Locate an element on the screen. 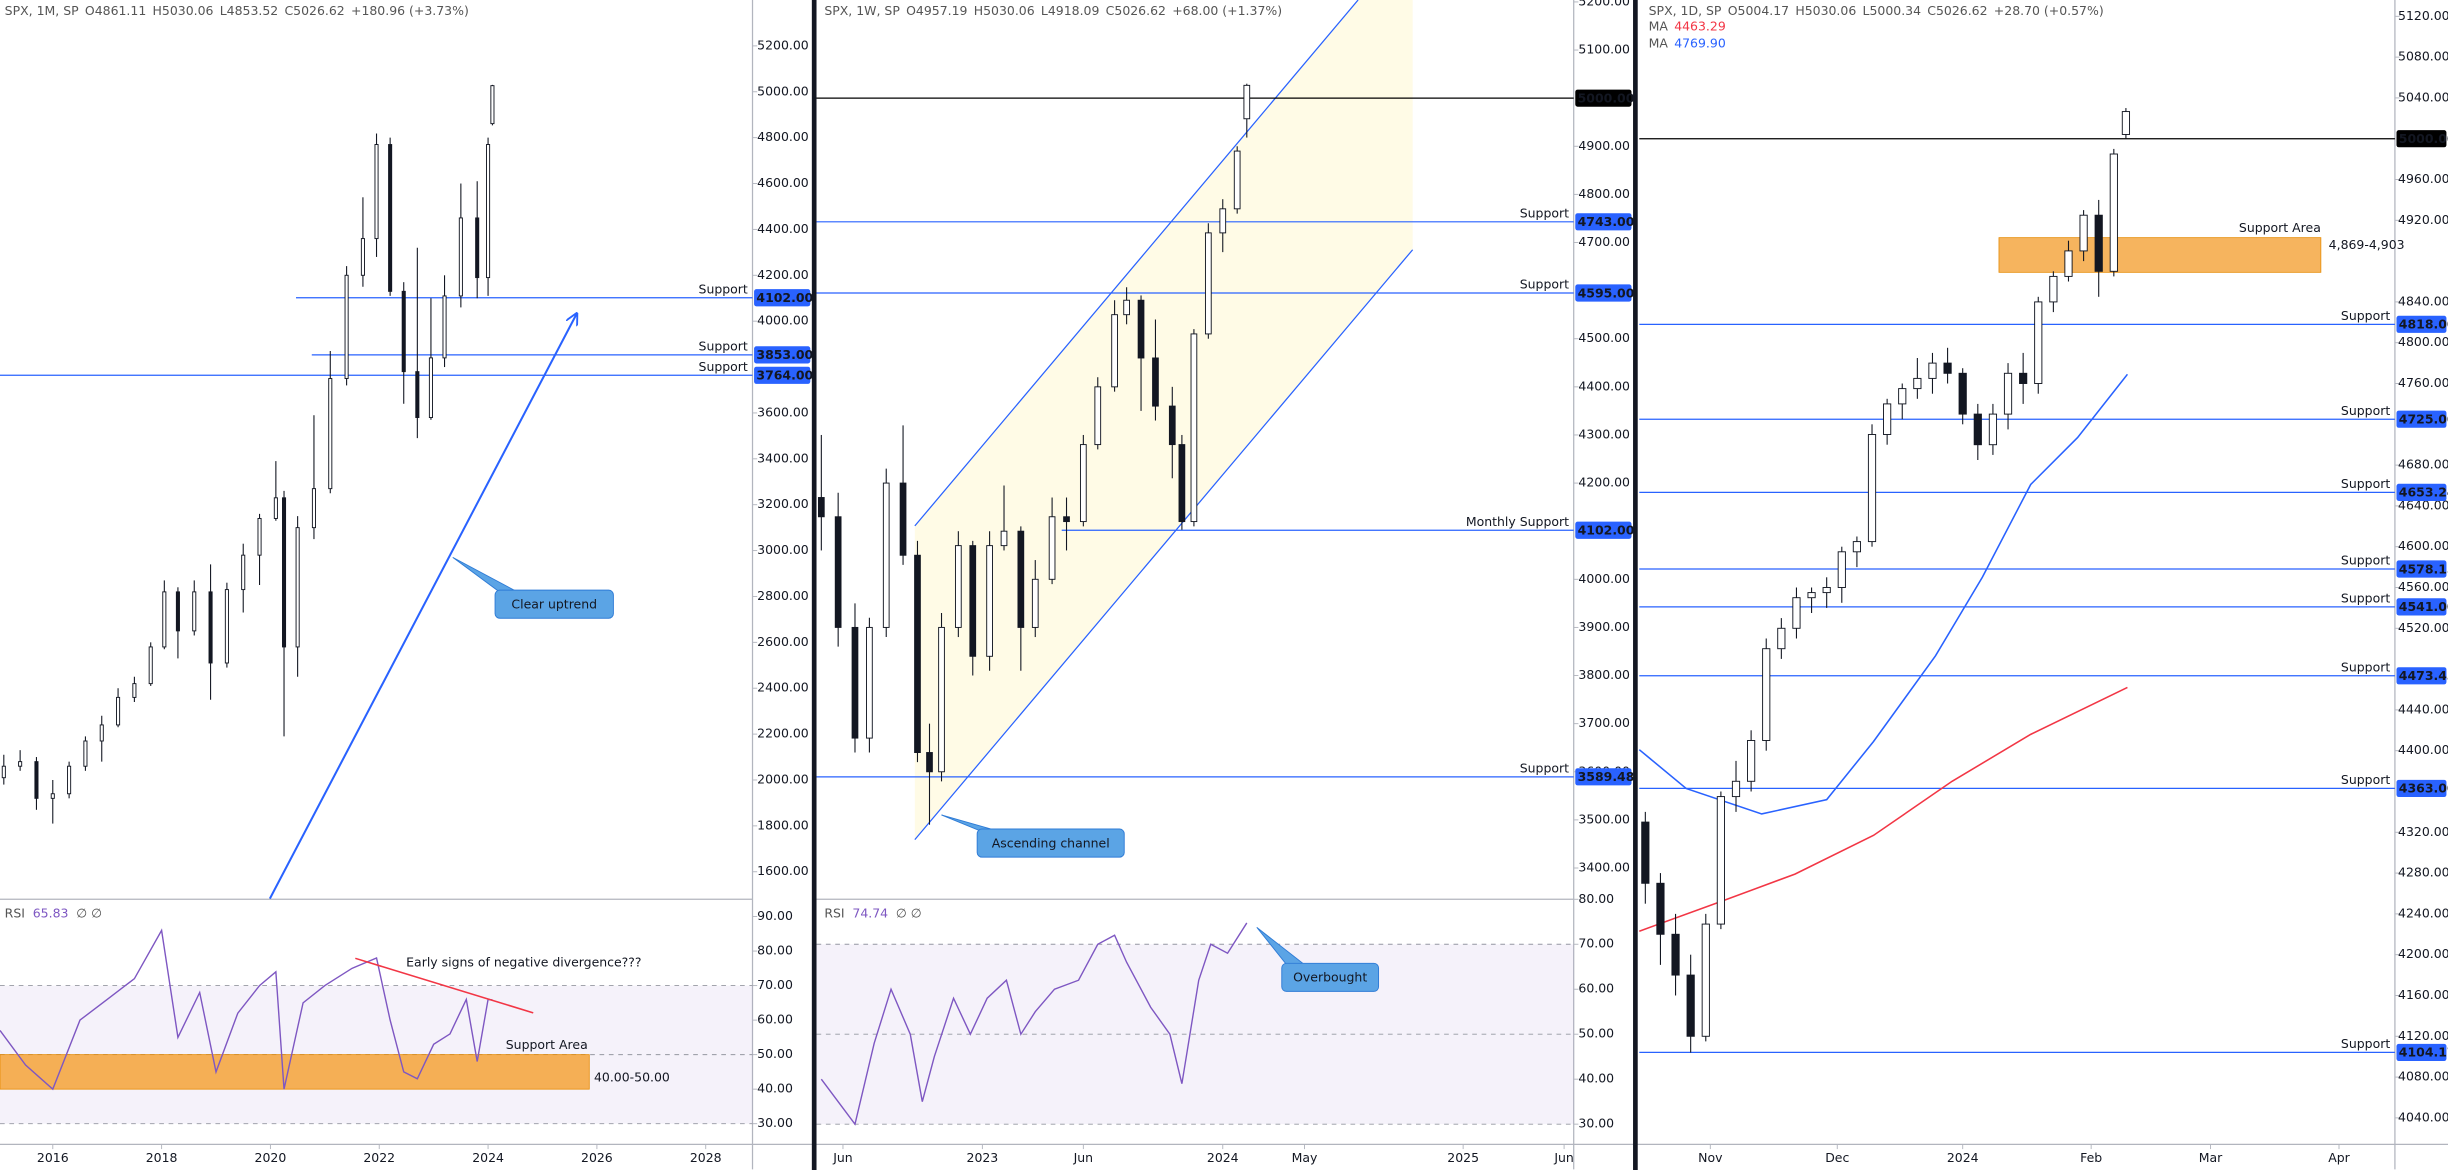  y-tick-label: 4000.00 is located at coordinates (783, 320).